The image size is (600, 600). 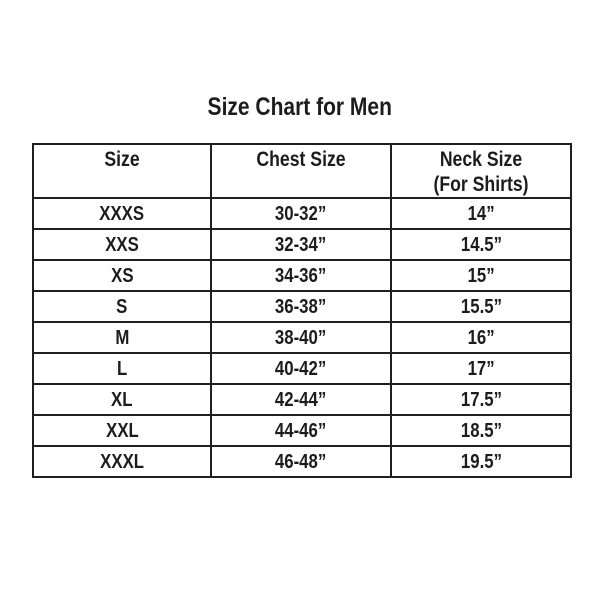 I want to click on chest-size-cell: 42-44”, so click(x=301, y=400).